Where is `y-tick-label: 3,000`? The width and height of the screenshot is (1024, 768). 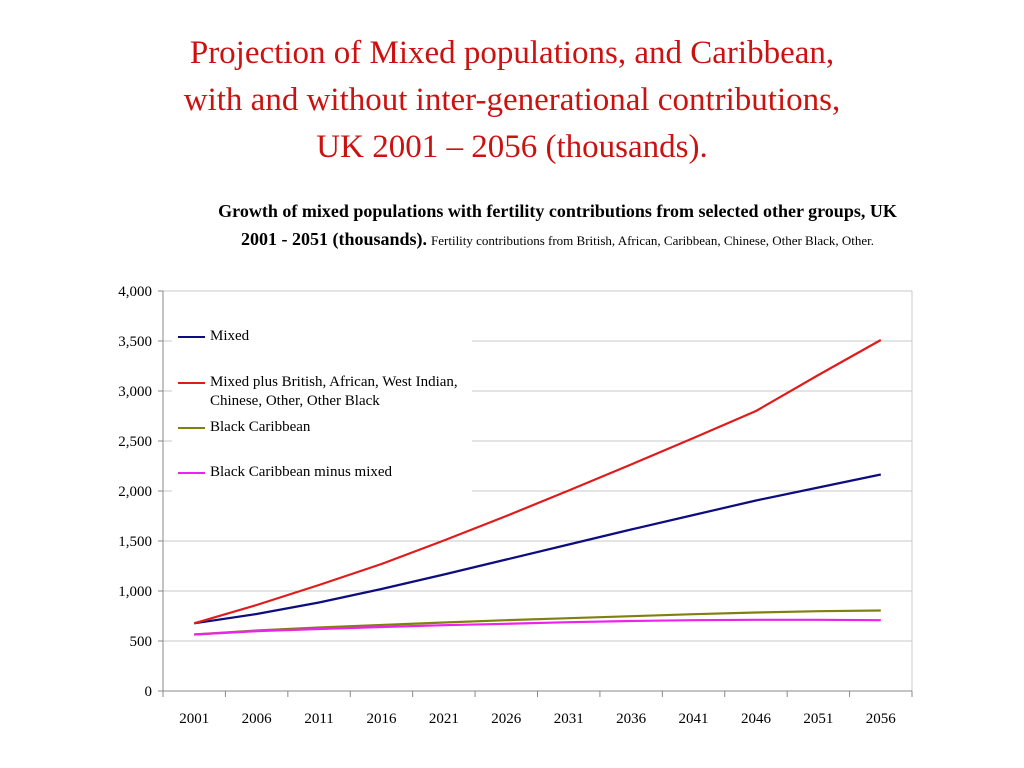
y-tick-label: 3,000 is located at coordinates (135, 392).